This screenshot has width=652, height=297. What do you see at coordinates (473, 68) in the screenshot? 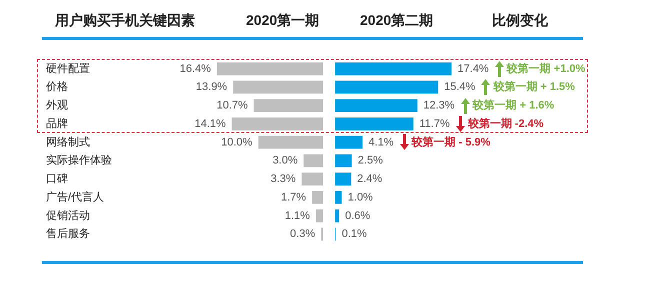
I see `data-label: 17.4%` at bounding box center [473, 68].